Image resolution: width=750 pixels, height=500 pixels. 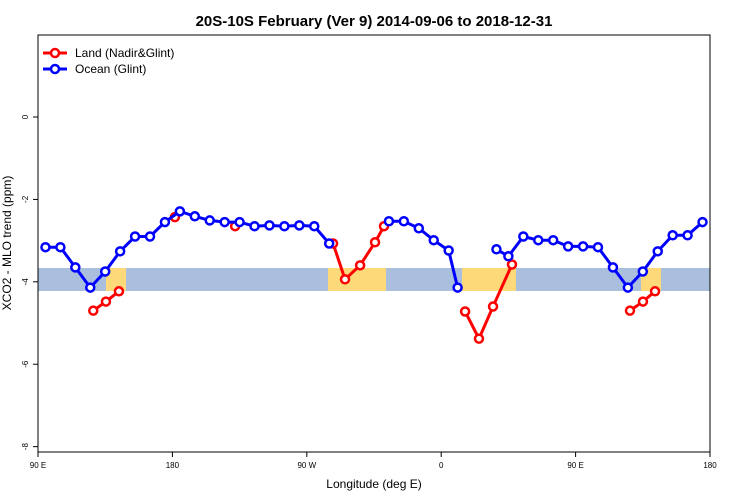 What do you see at coordinates (373, 484) in the screenshot?
I see `x-axis-label: Longitude (deg E)` at bounding box center [373, 484].